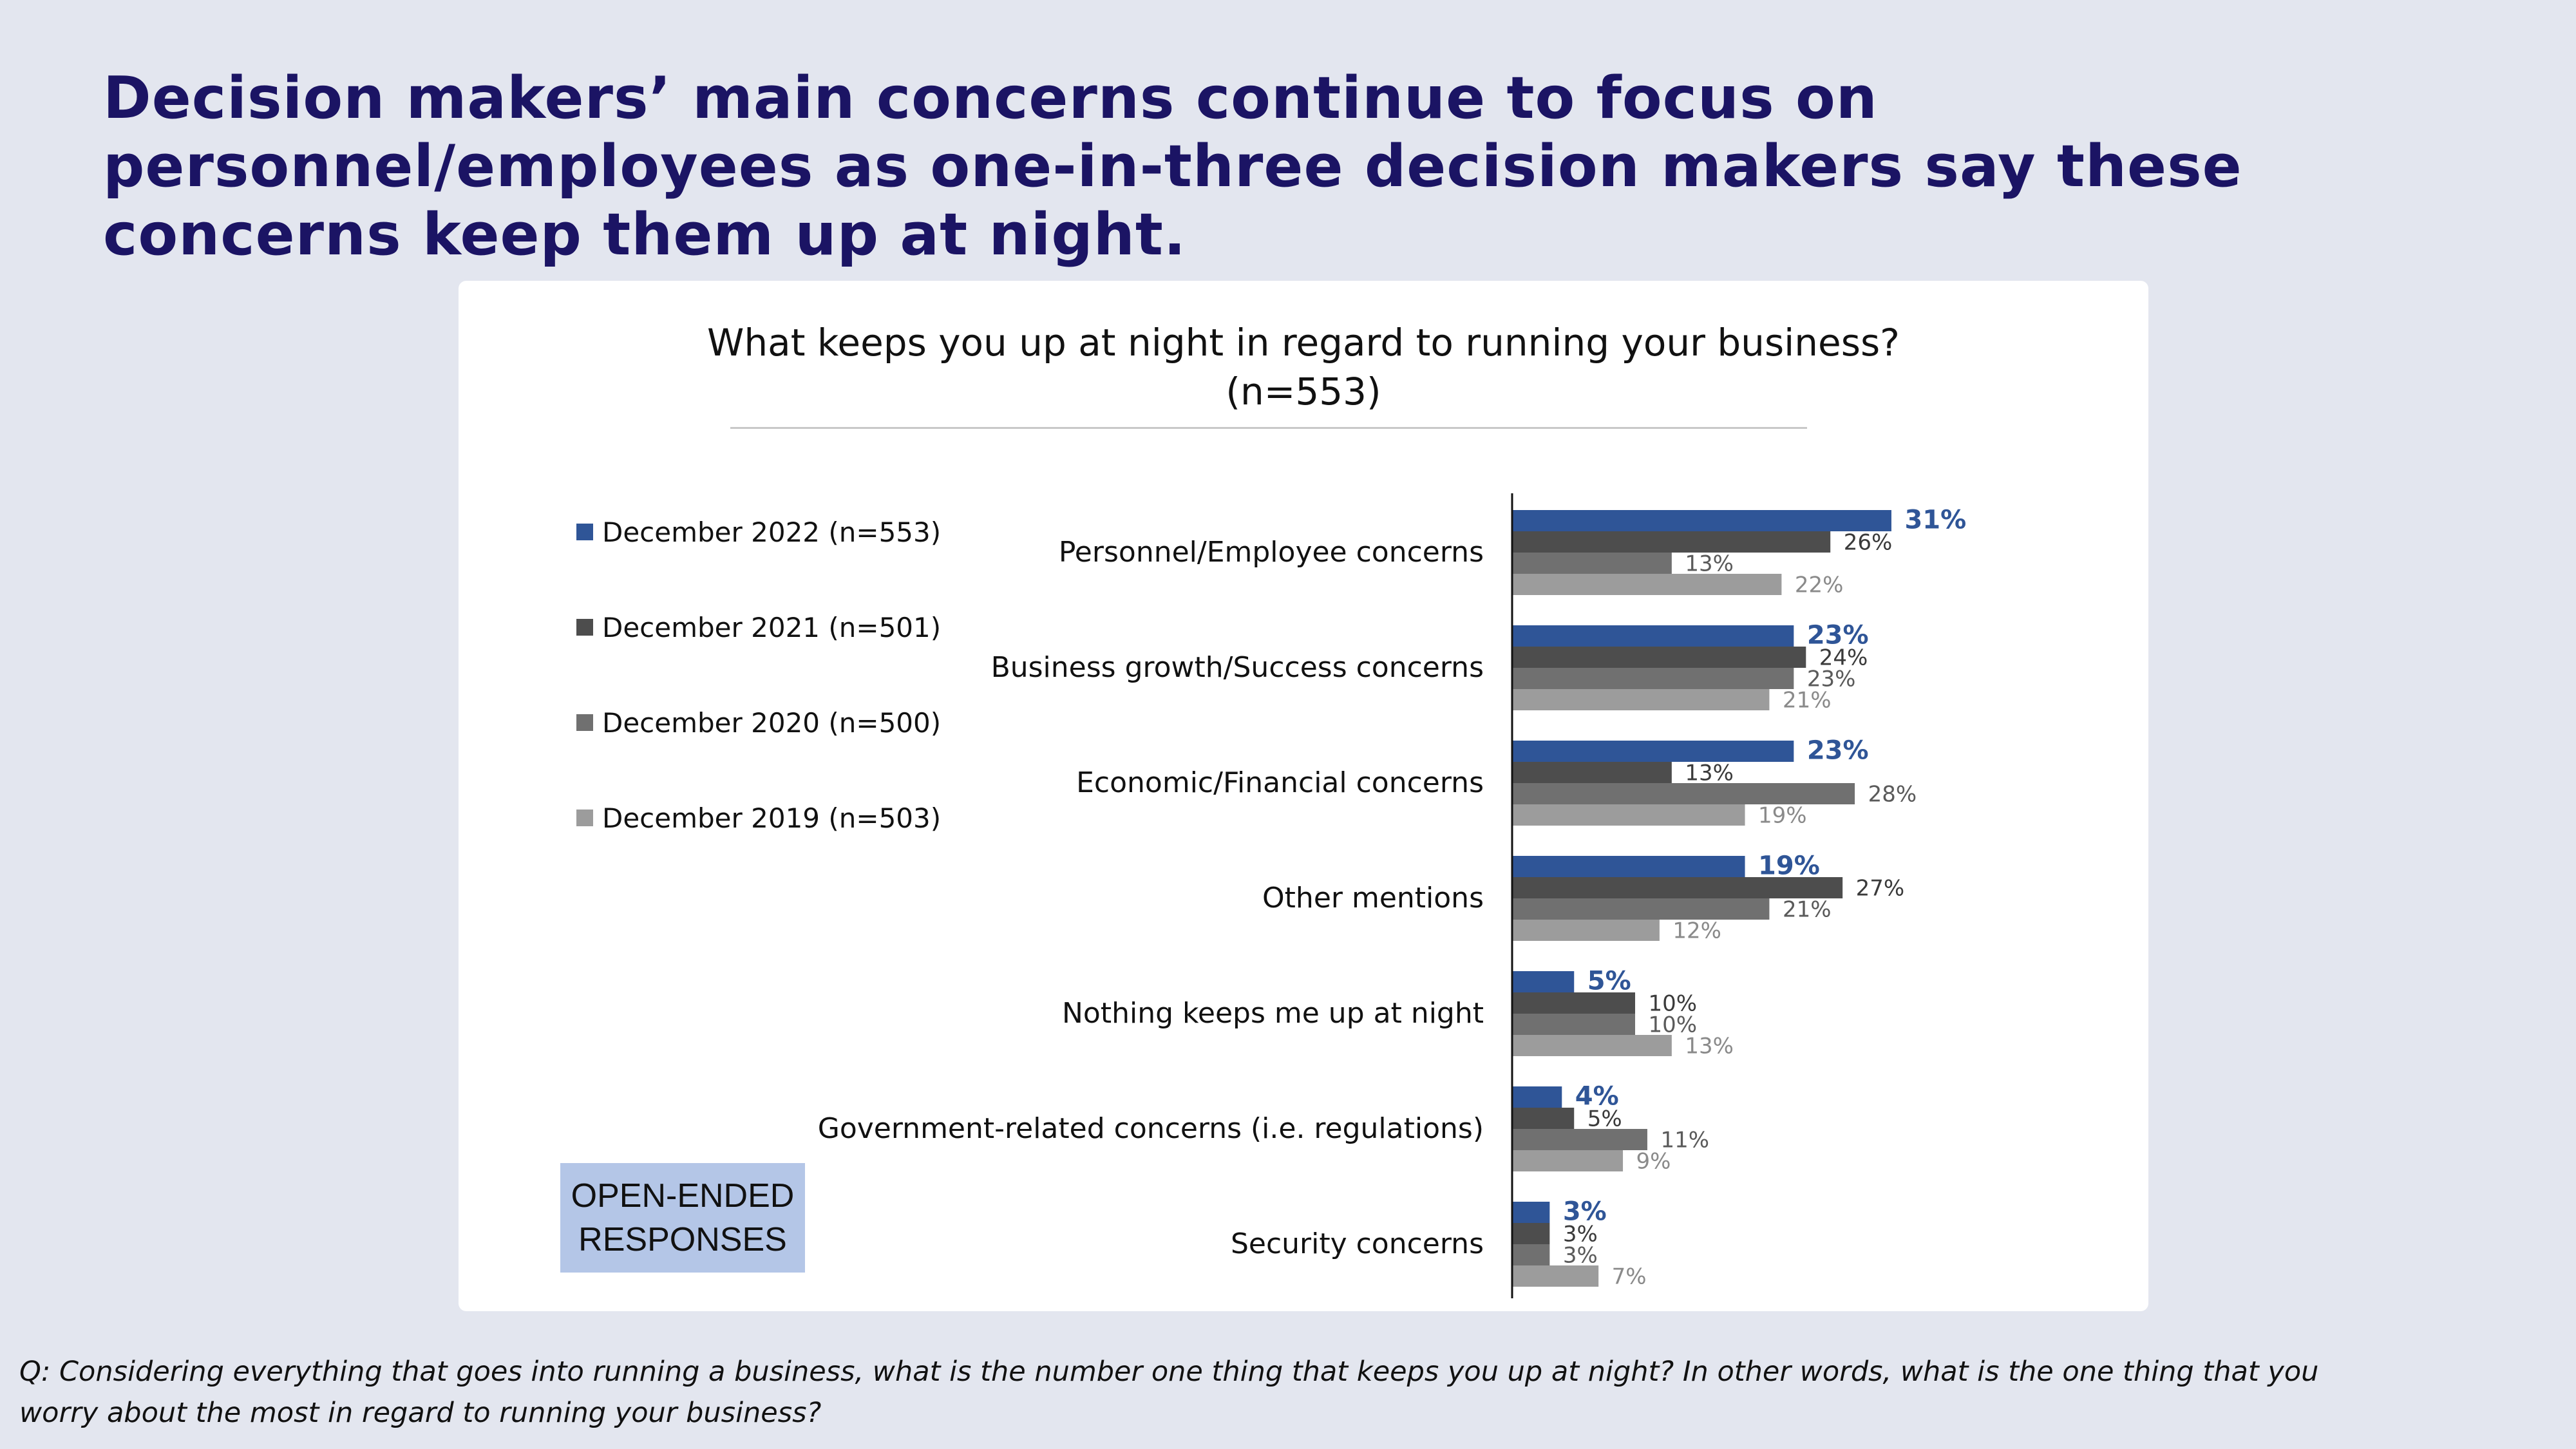  I want to click on open-ended-badge: OPEN-ENDED RESPONSES, so click(683, 1218).